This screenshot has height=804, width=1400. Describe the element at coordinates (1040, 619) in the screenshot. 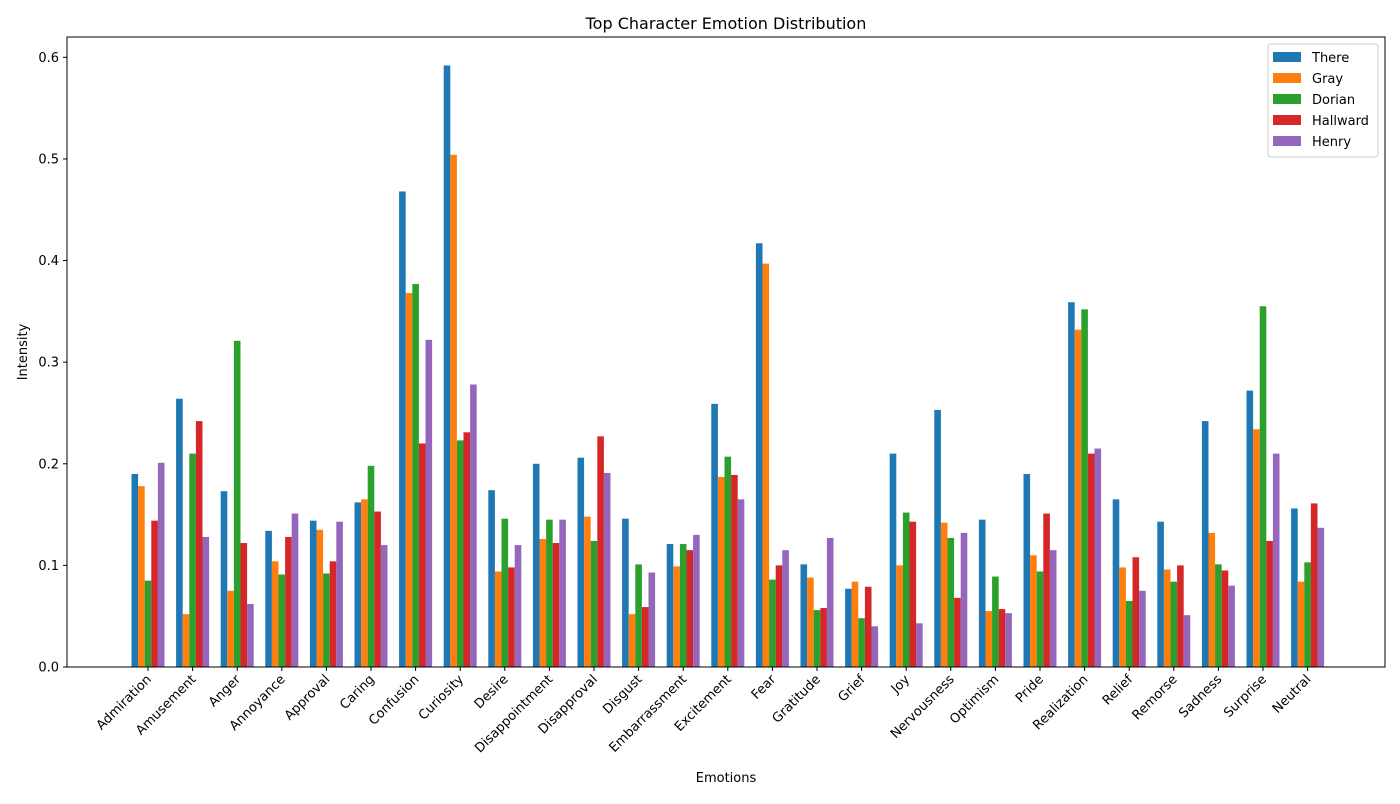

I see `bar-pride-dorian` at that location.